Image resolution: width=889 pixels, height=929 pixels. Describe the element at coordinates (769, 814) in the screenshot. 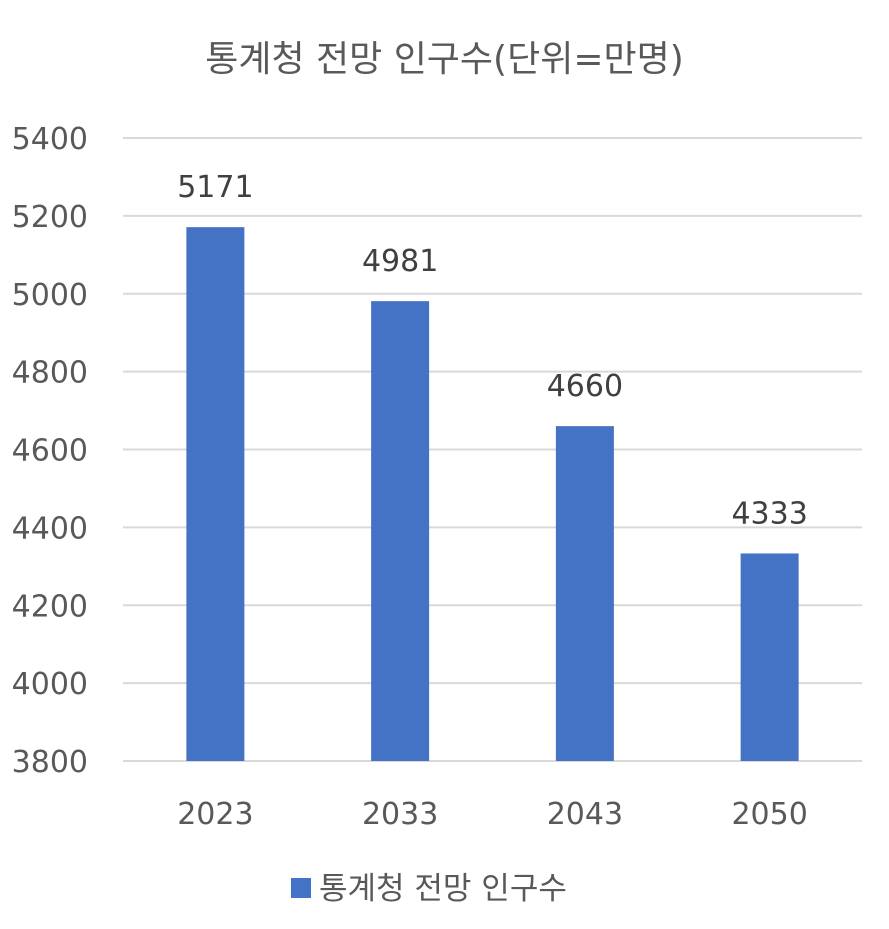

I see `x-tick-label: 2050` at that location.